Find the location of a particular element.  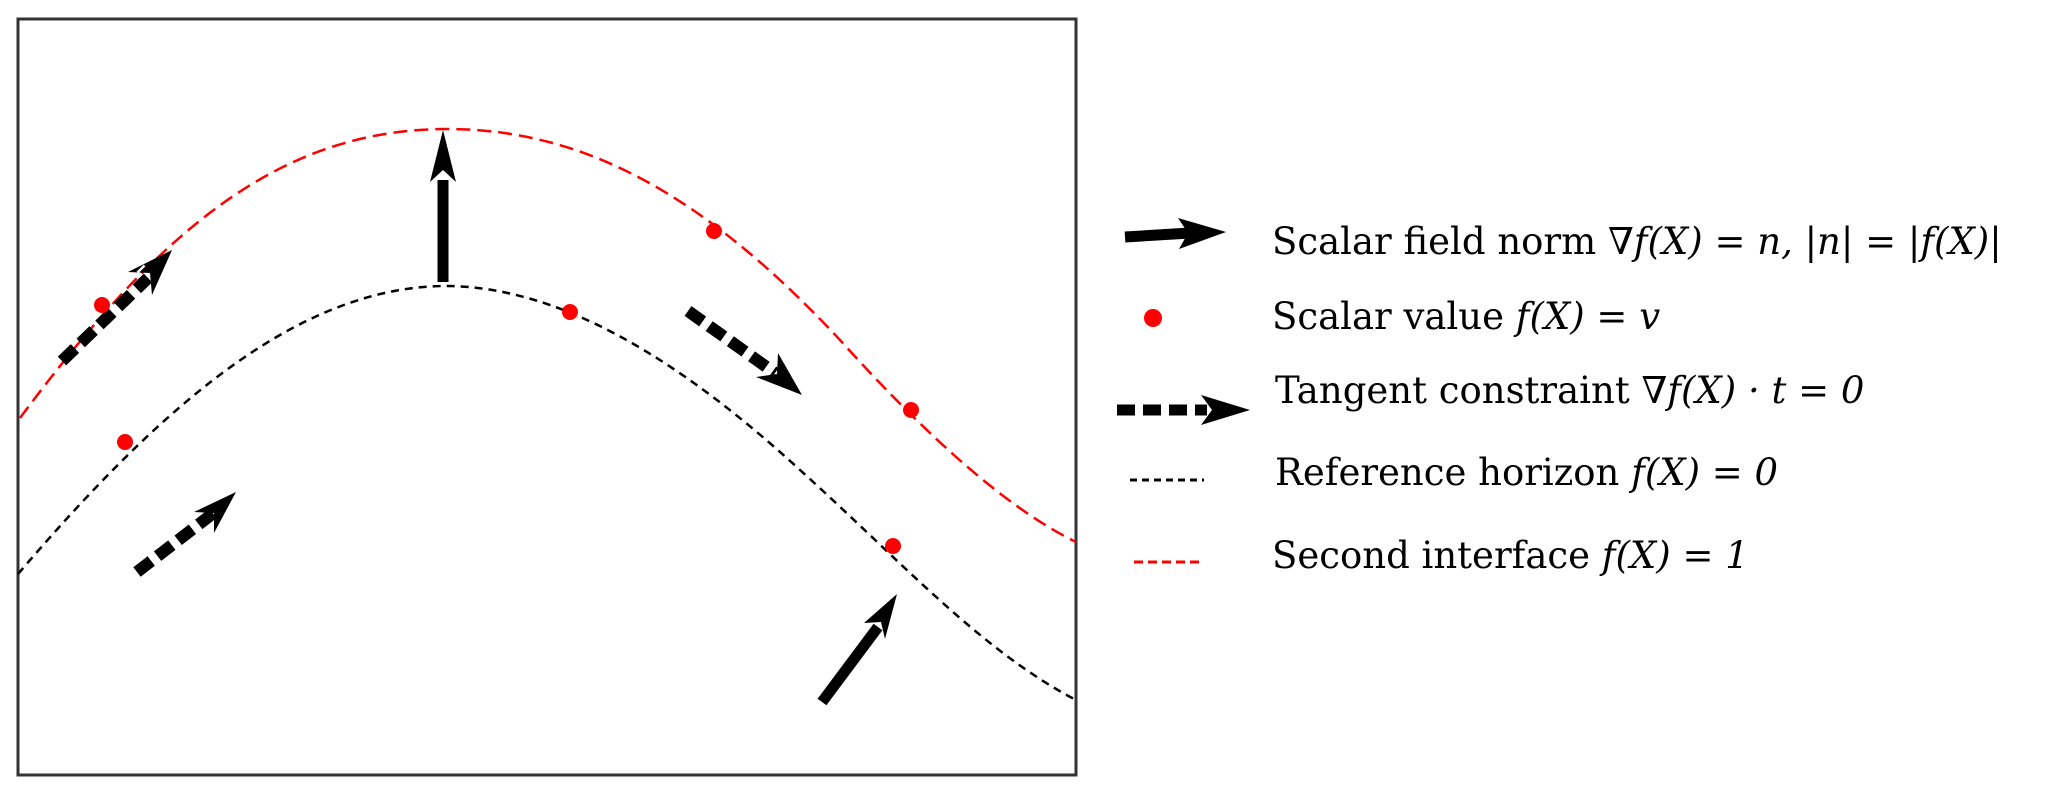

legend-normal-math: ∇f(X) = n, |n| = |f(X)| is located at coordinates (1805, 241).